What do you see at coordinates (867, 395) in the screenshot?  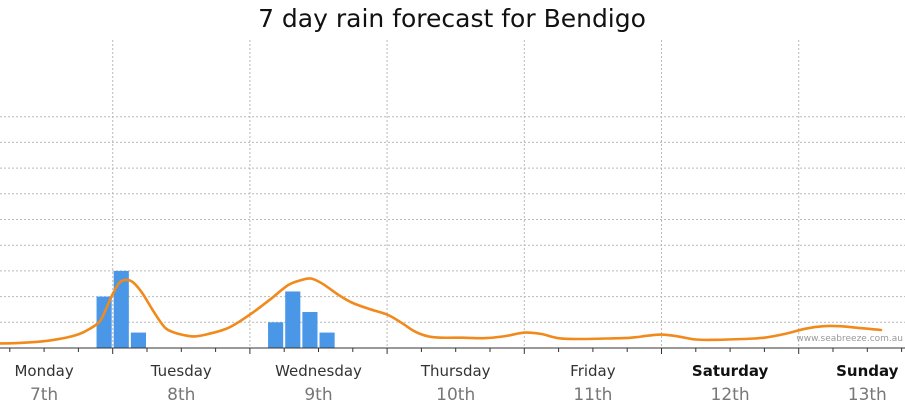 I see `day-date-label: 13th` at bounding box center [867, 395].